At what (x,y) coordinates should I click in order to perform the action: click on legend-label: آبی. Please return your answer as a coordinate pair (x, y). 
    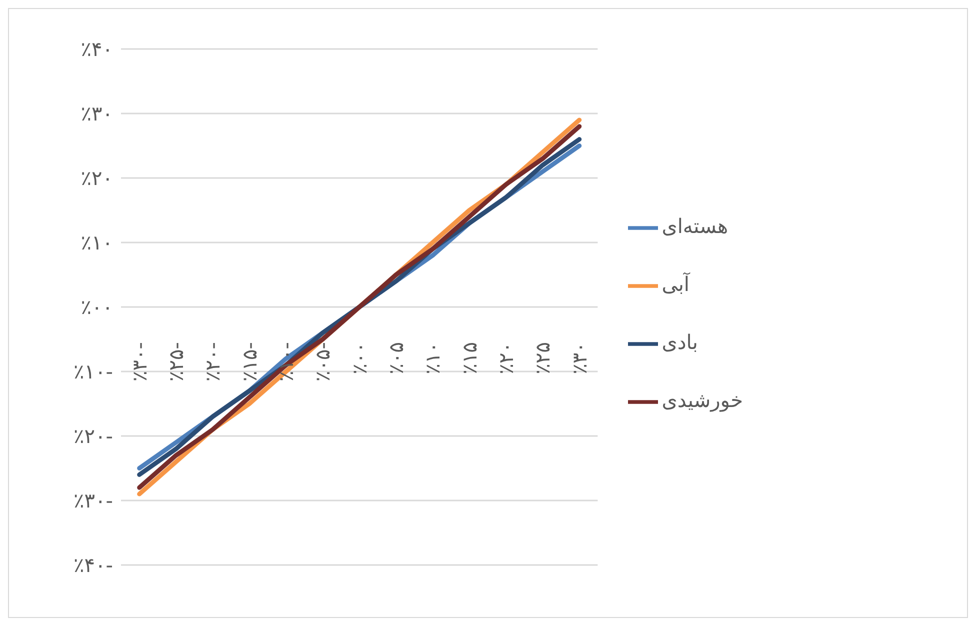
    Looking at the image, I should click on (676, 284).